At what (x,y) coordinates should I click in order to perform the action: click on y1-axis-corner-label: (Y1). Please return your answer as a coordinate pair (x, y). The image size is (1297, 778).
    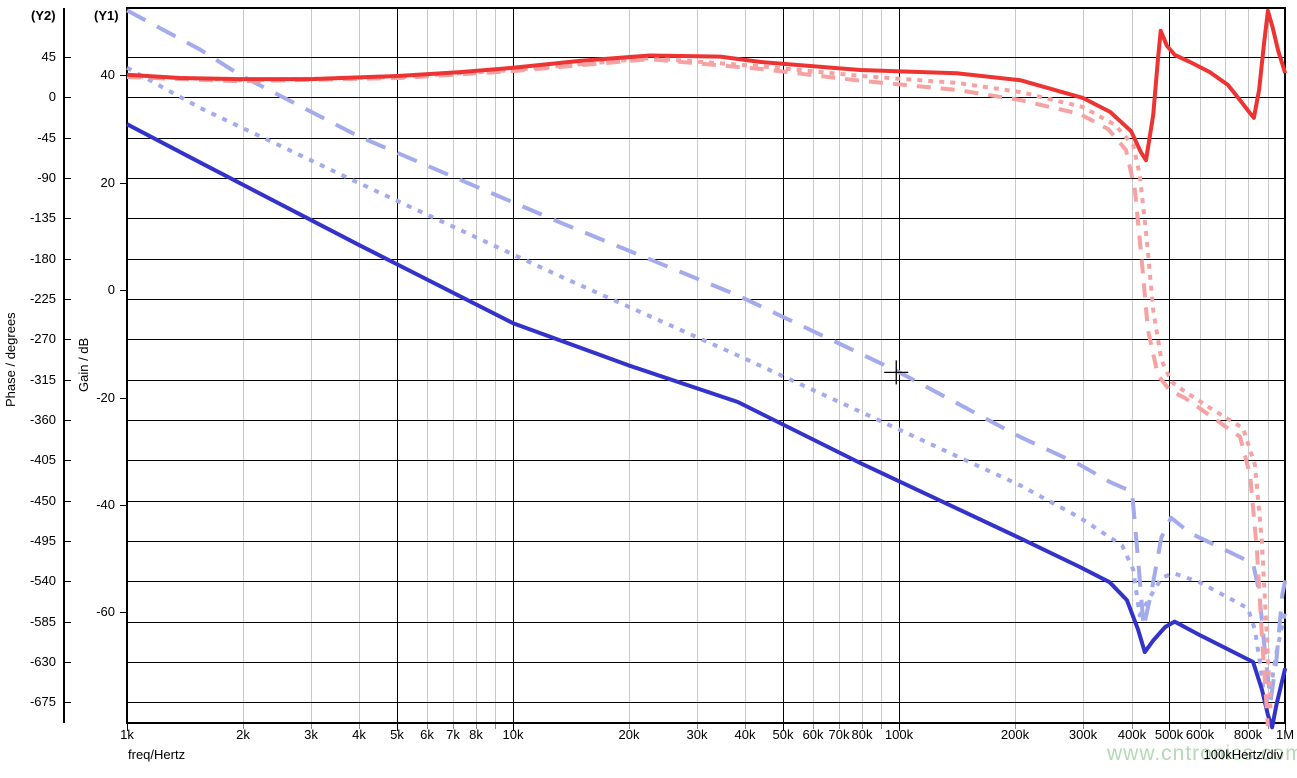
    Looking at the image, I should click on (106, 15).